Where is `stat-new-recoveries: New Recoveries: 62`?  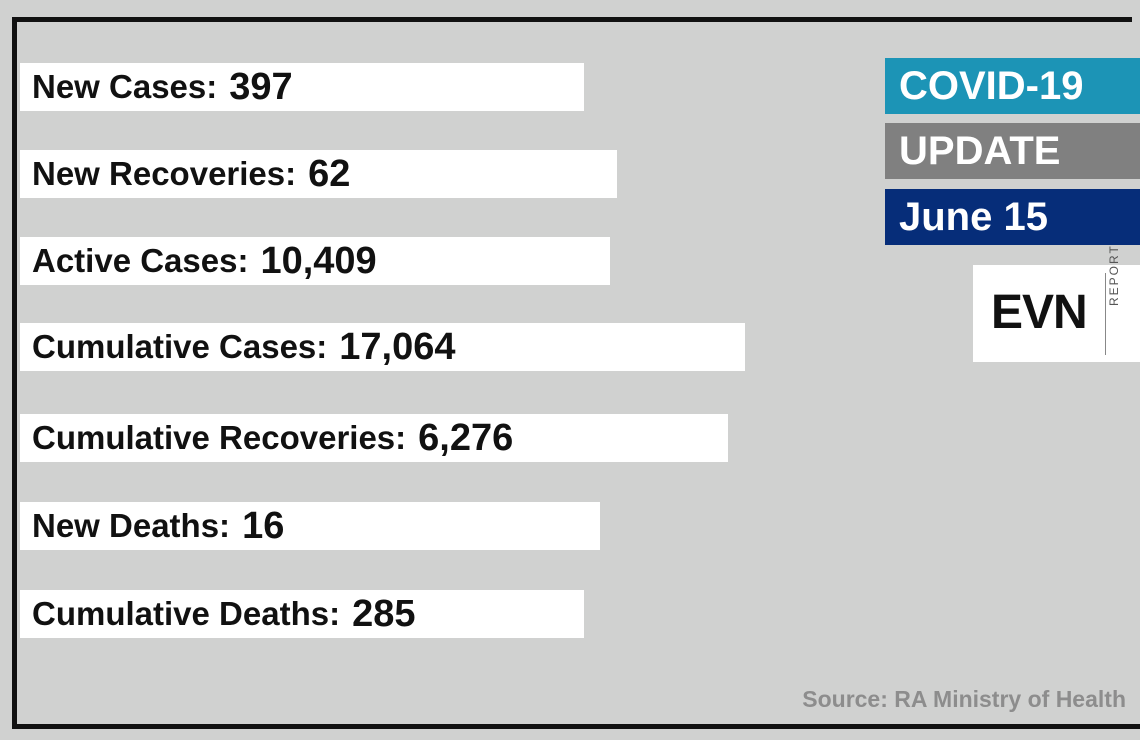 stat-new-recoveries: New Recoveries: 62 is located at coordinates (318, 174).